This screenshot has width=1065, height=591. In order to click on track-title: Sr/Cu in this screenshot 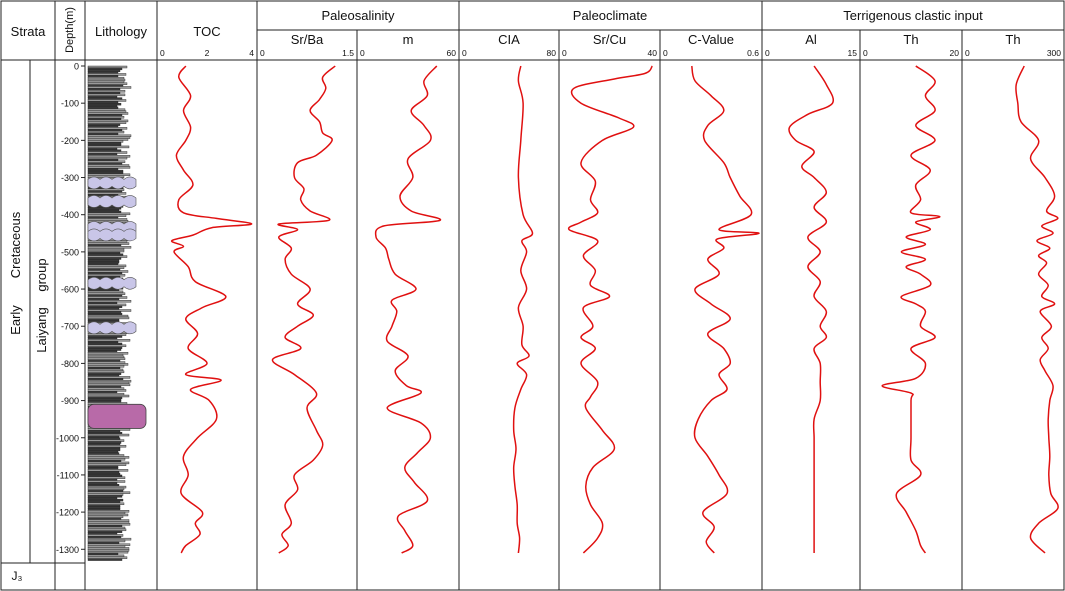, I will do `click(609, 39)`.